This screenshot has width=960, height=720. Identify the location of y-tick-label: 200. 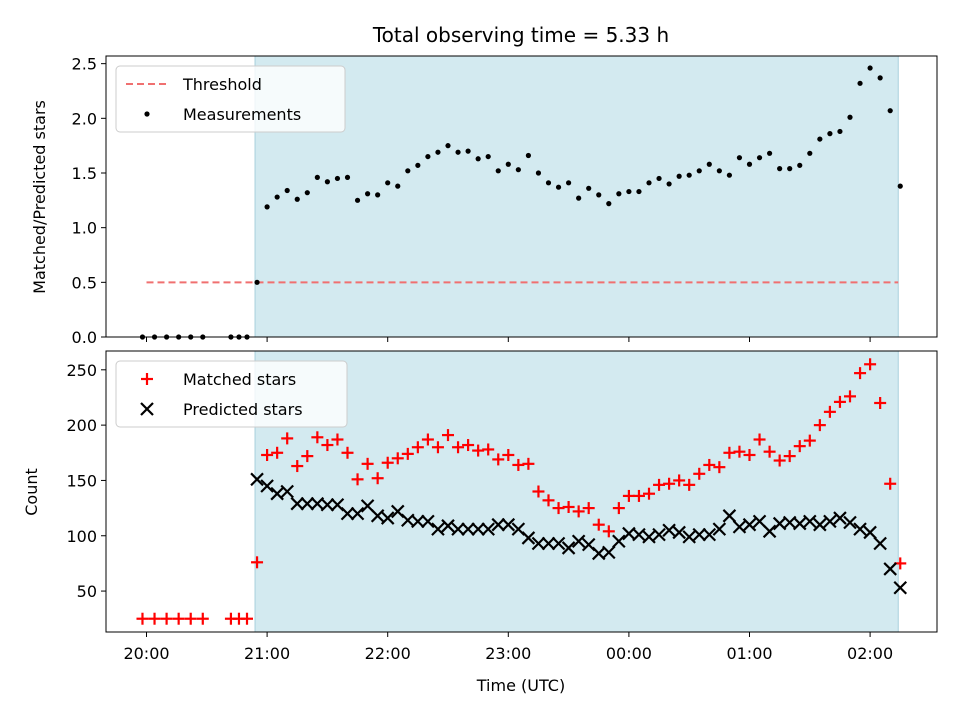
(81, 425).